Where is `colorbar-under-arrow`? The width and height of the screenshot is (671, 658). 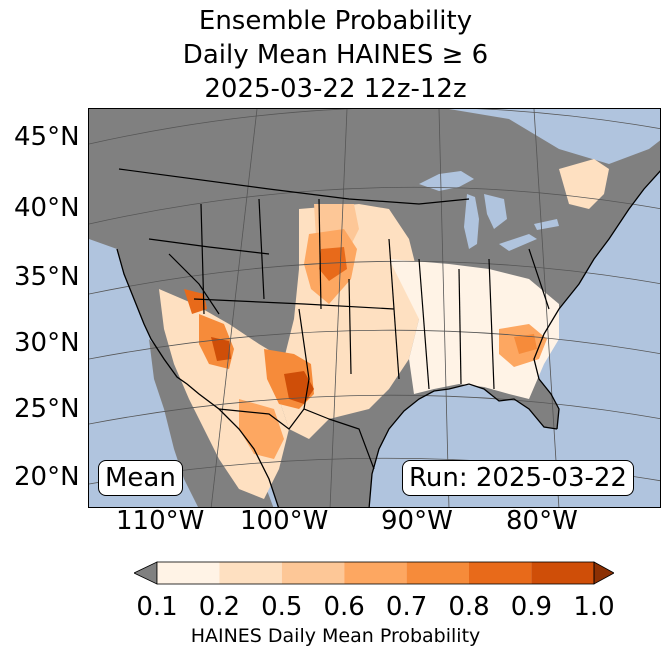 colorbar-under-arrow is located at coordinates (146, 573).